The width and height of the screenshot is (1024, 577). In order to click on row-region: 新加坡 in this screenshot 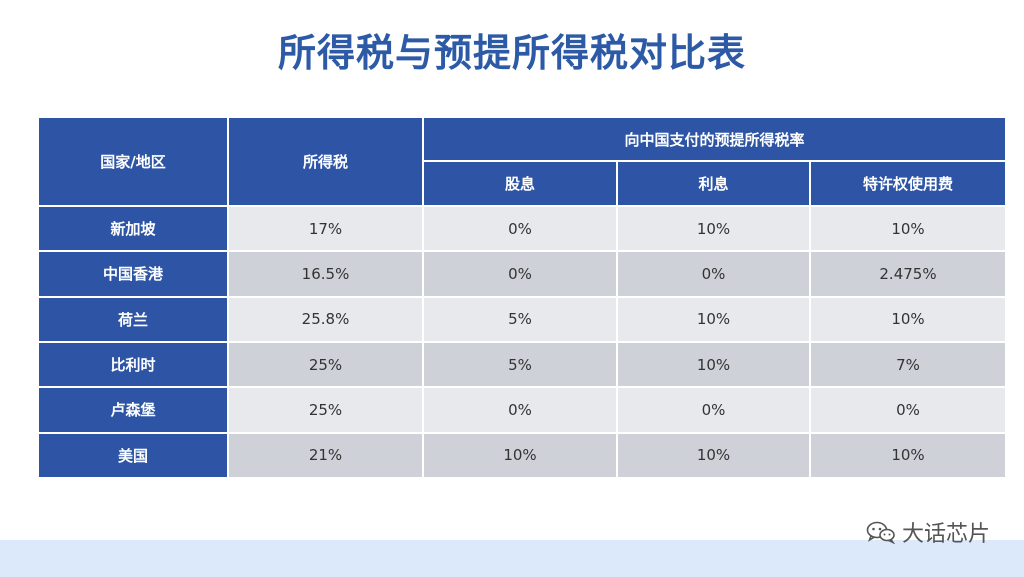, I will do `click(133, 228)`.